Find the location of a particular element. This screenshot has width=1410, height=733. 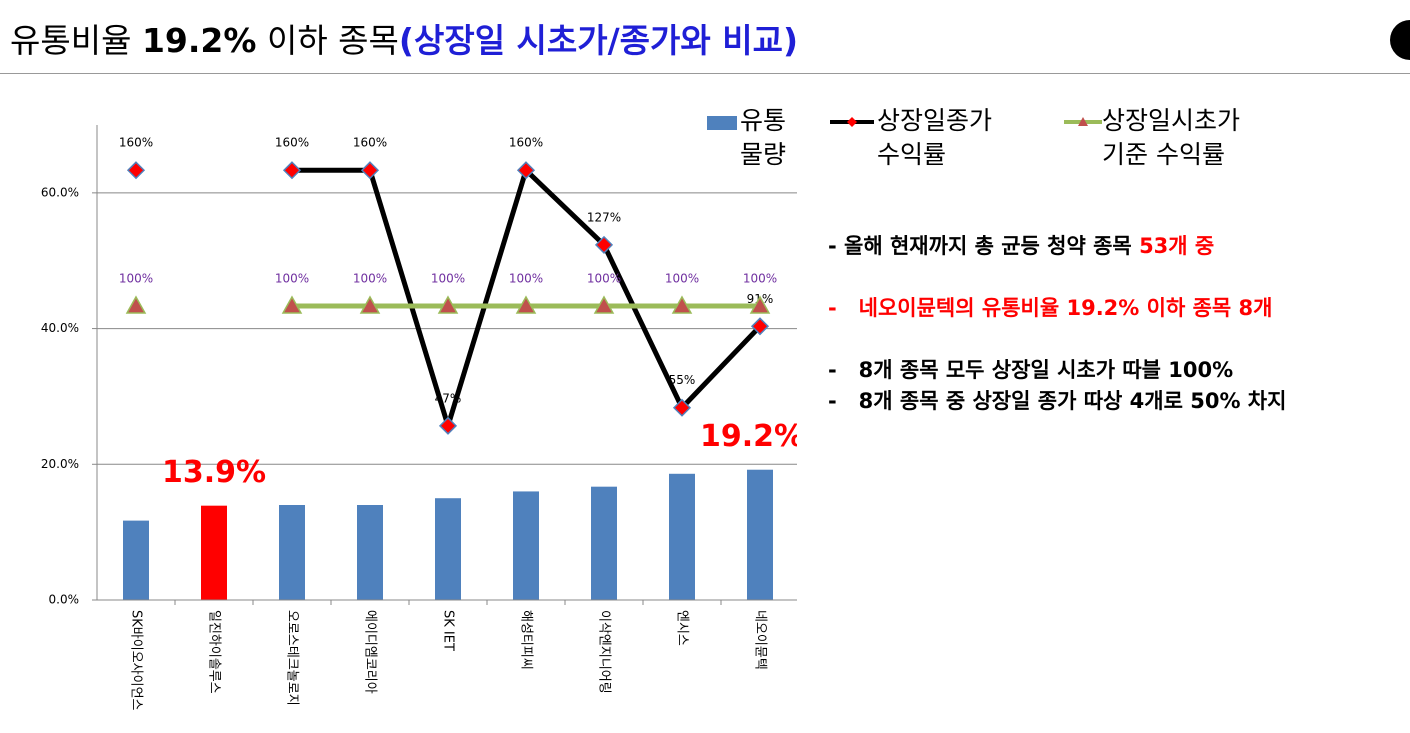

x-tick-label: SK바이오사이언스 is located at coordinates (136, 660).